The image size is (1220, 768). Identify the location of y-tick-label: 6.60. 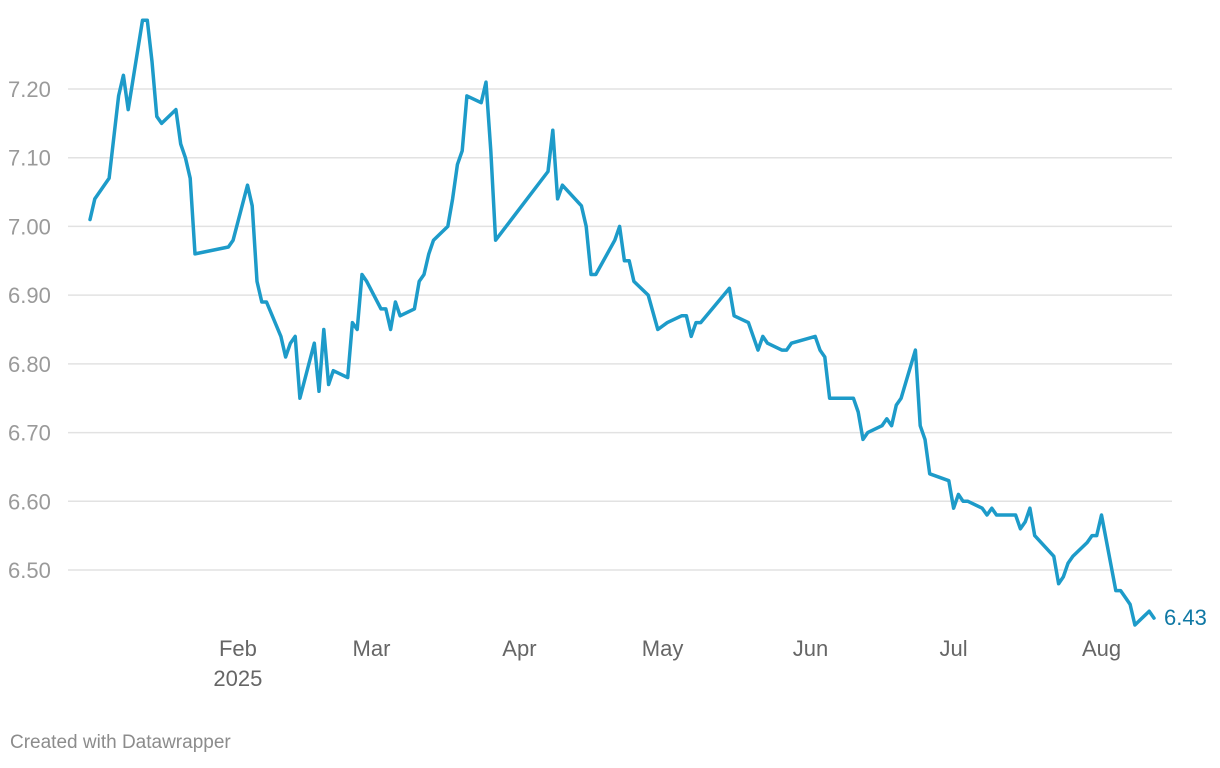
(29, 501).